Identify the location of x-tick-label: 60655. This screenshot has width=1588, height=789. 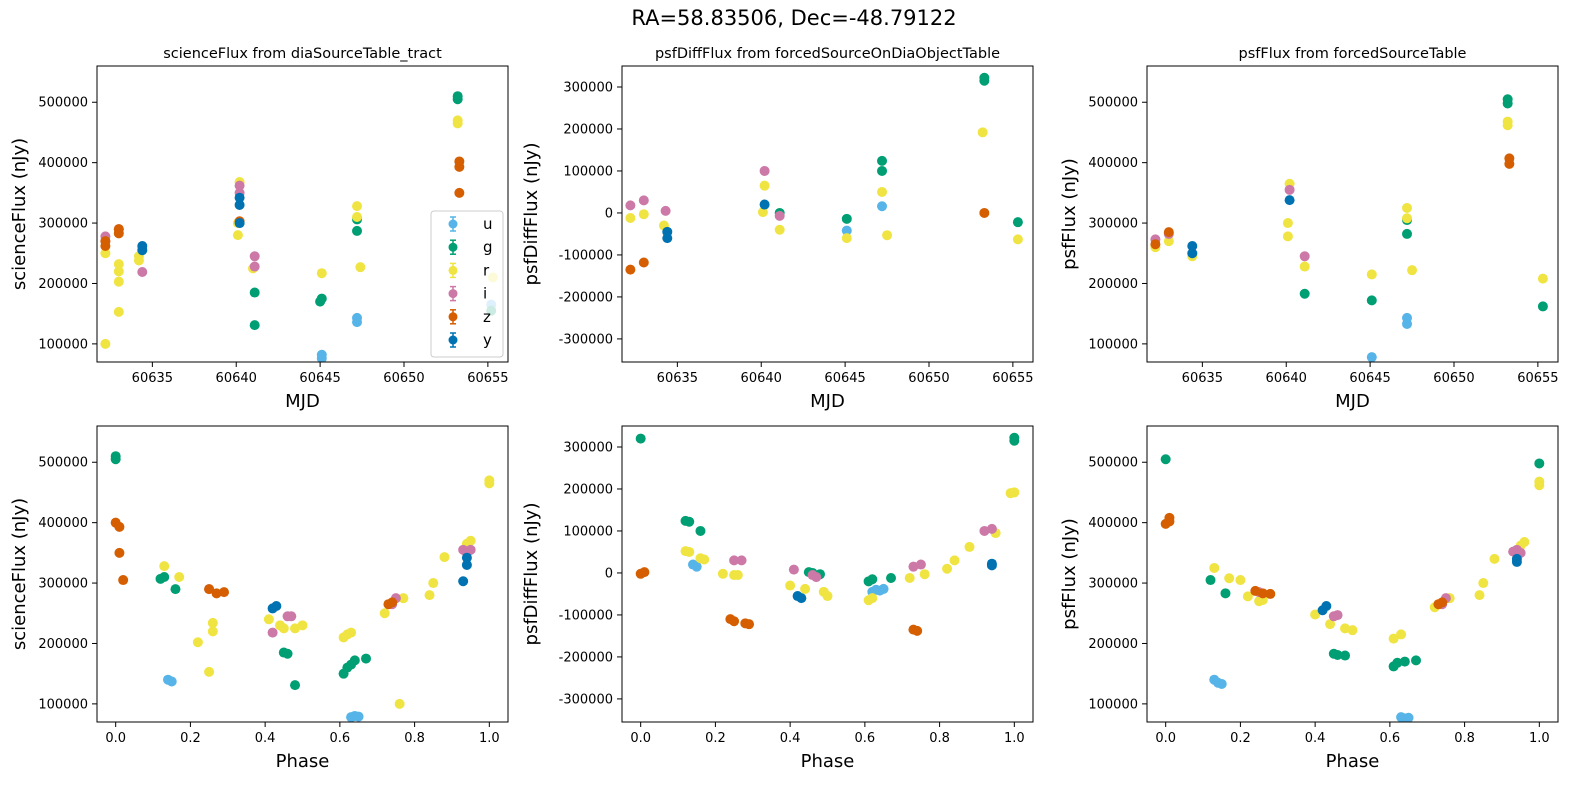
(1012, 378).